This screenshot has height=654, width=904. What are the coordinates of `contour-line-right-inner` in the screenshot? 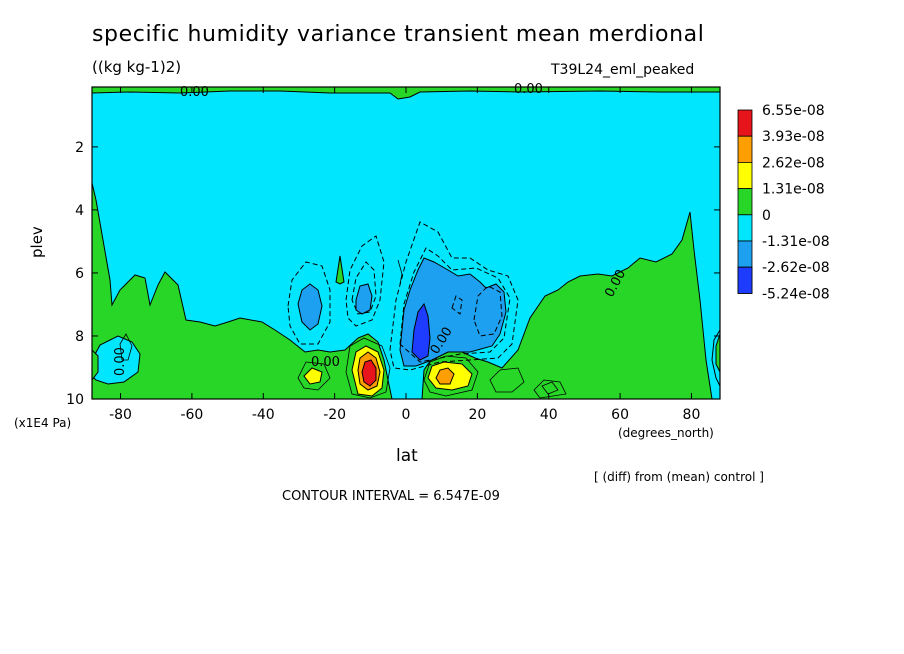 It's located at (550, 388).